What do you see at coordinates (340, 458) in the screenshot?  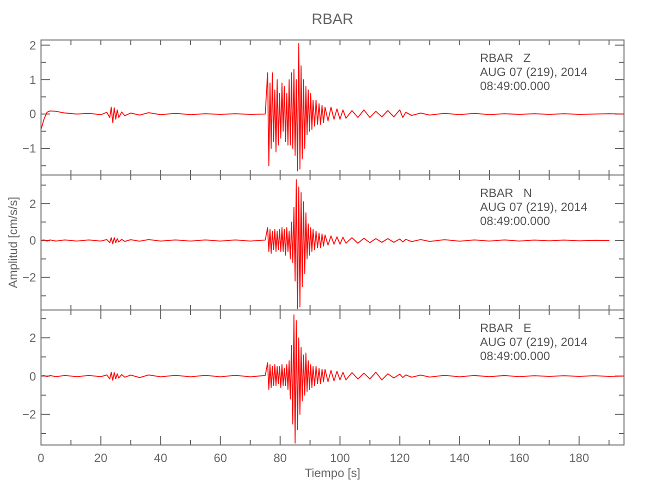 I see `x-tick-label: 100` at bounding box center [340, 458].